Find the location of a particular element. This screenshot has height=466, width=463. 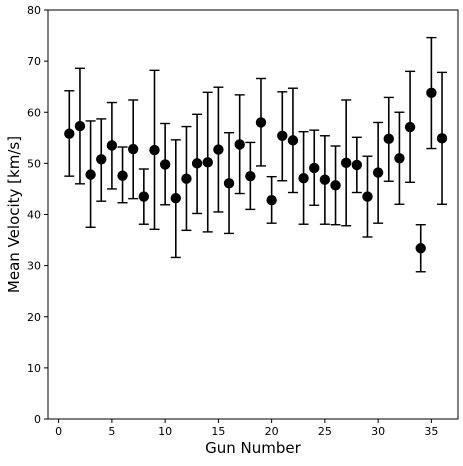

y-tick-label: 40 is located at coordinates (34, 215).